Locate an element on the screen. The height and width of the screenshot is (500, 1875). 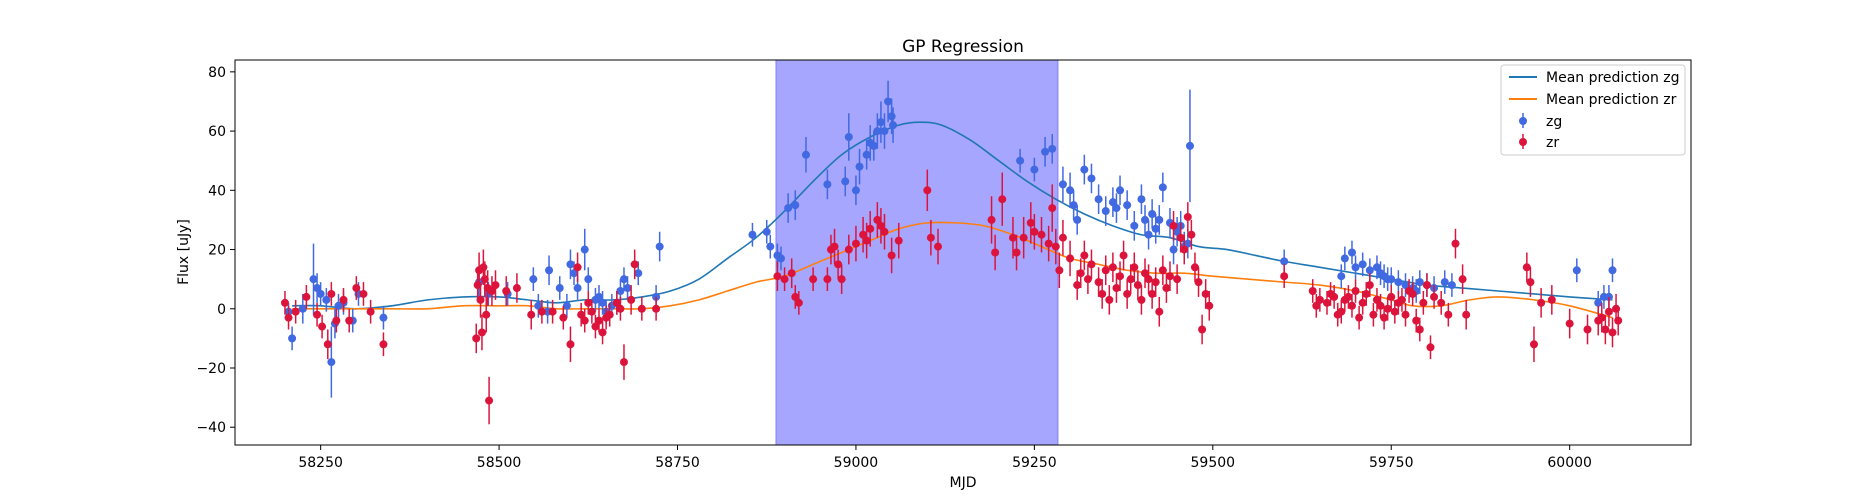
x-tick-label: 59000 is located at coordinates (856, 463).